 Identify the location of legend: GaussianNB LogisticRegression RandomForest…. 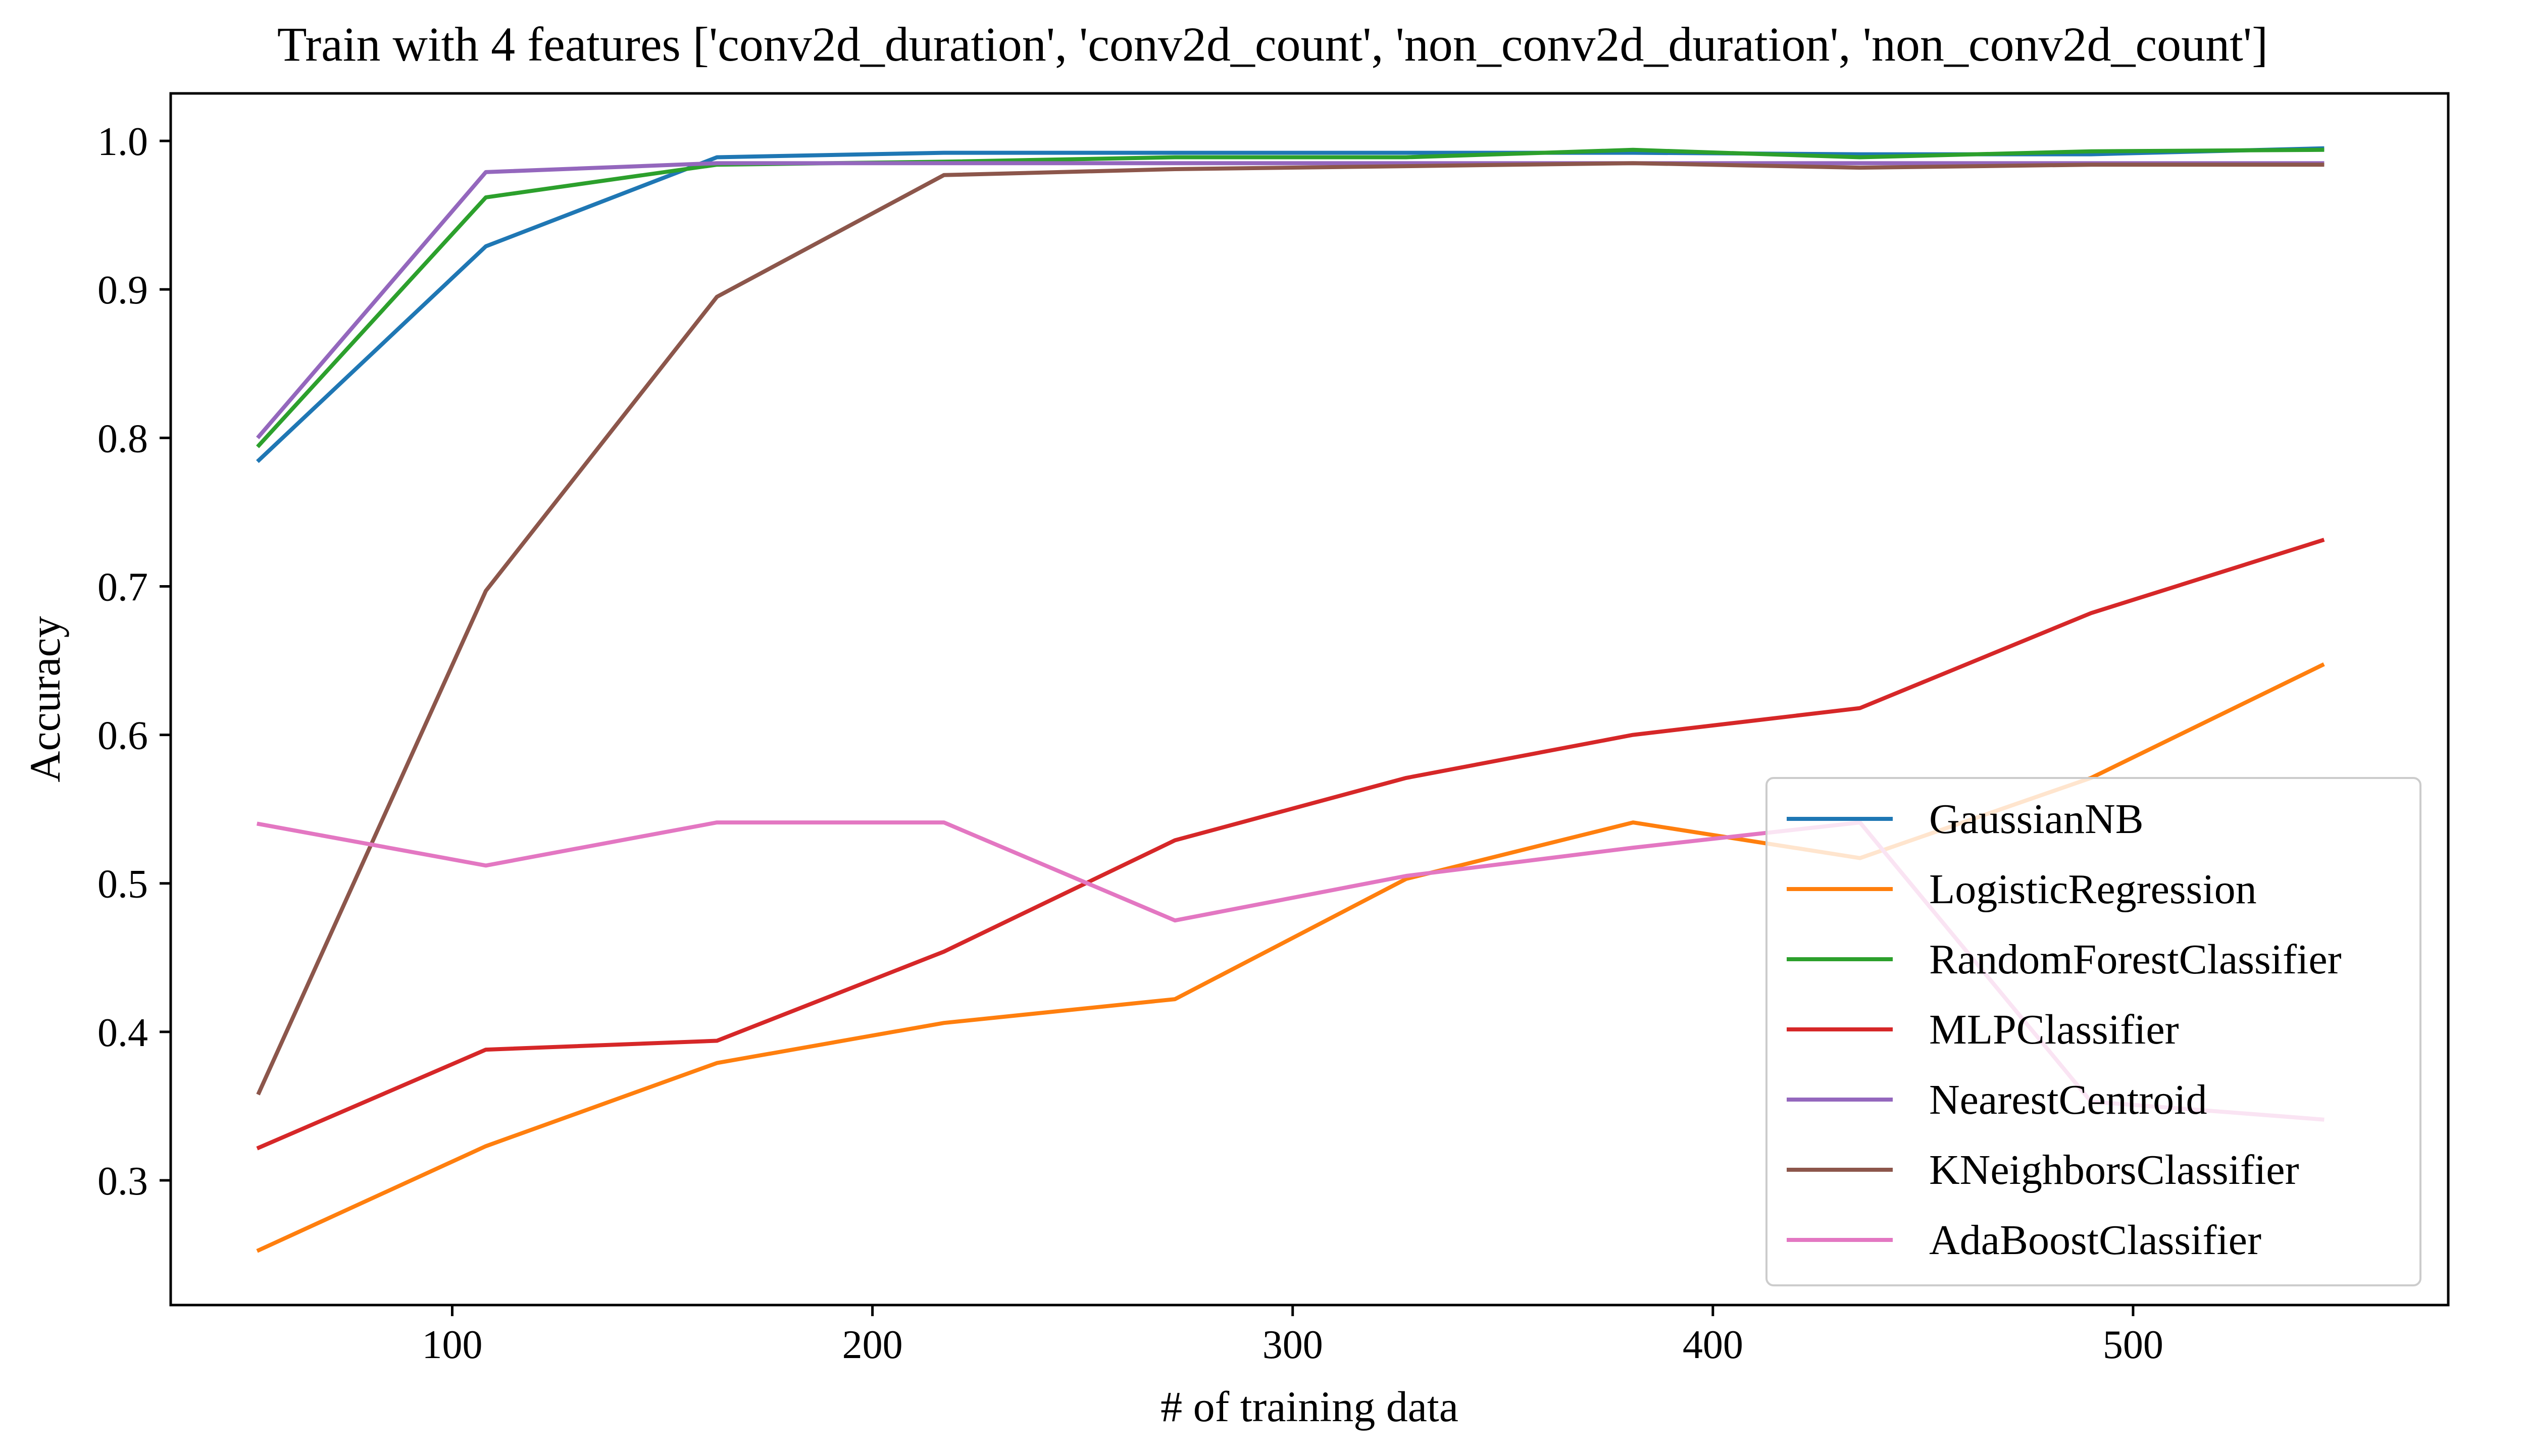
(2093, 1031).